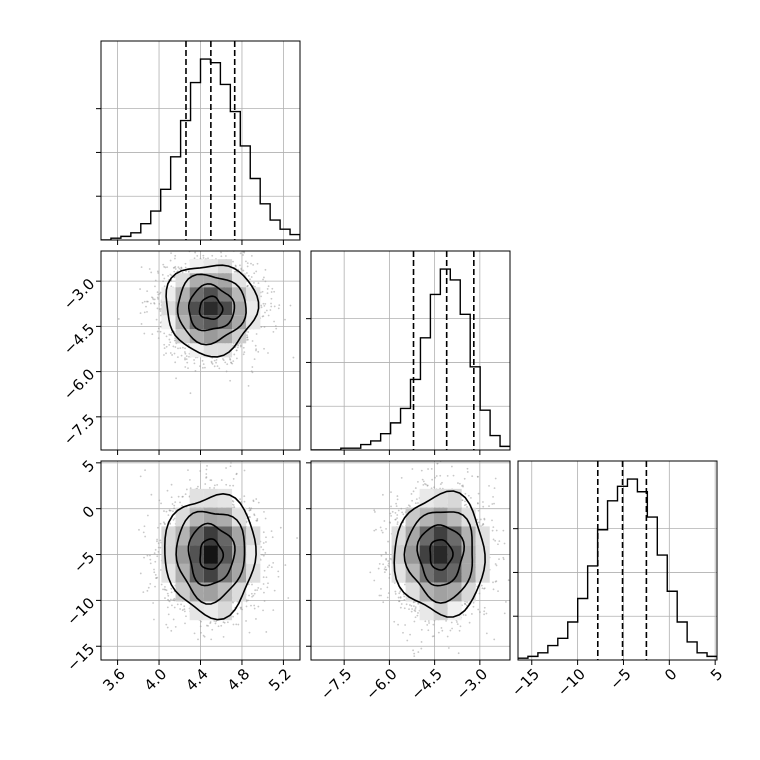 Image resolution: width=760 pixels, height=760 pixels. Describe the element at coordinates (280, 680) in the screenshot. I see `x-tick-label: 5.2` at that location.